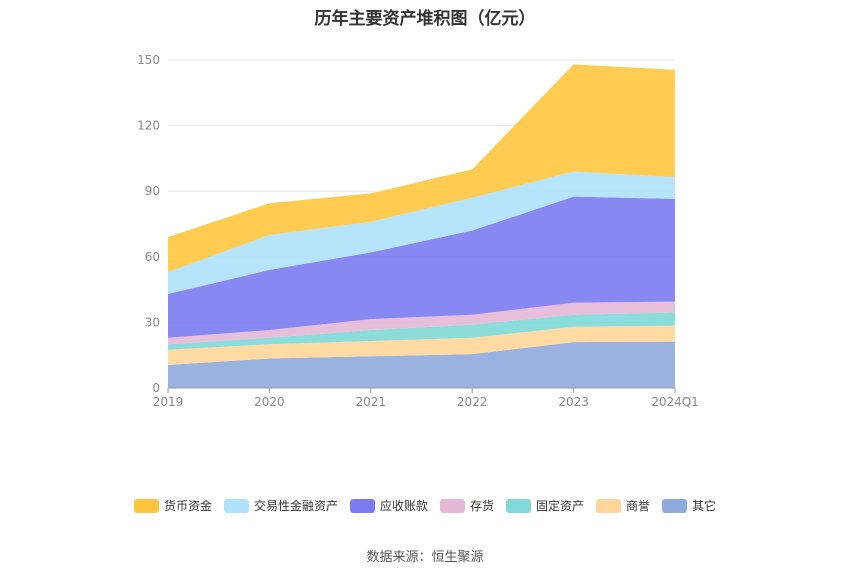 The width and height of the screenshot is (850, 575). What do you see at coordinates (623, 505) in the screenshot?
I see `legend-item: 商誉` at bounding box center [623, 505].